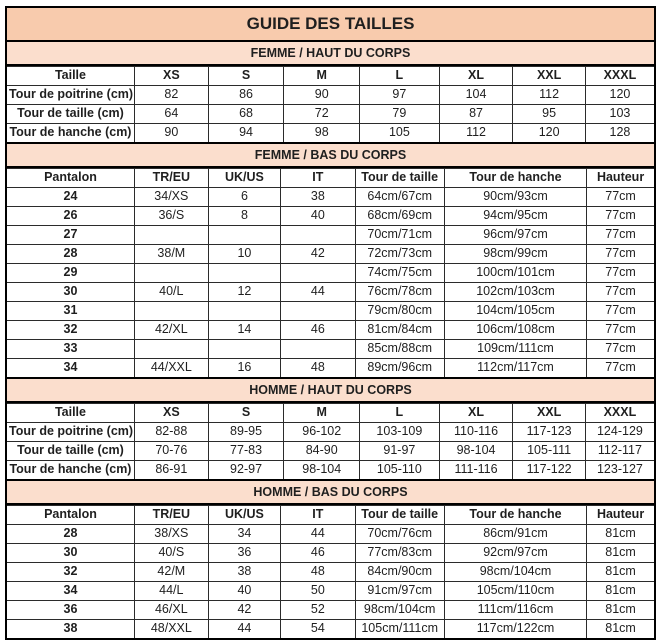 The width and height of the screenshot is (661, 640). Describe the element at coordinates (399, 515) in the screenshot. I see `column-header: Tour de taille` at that location.